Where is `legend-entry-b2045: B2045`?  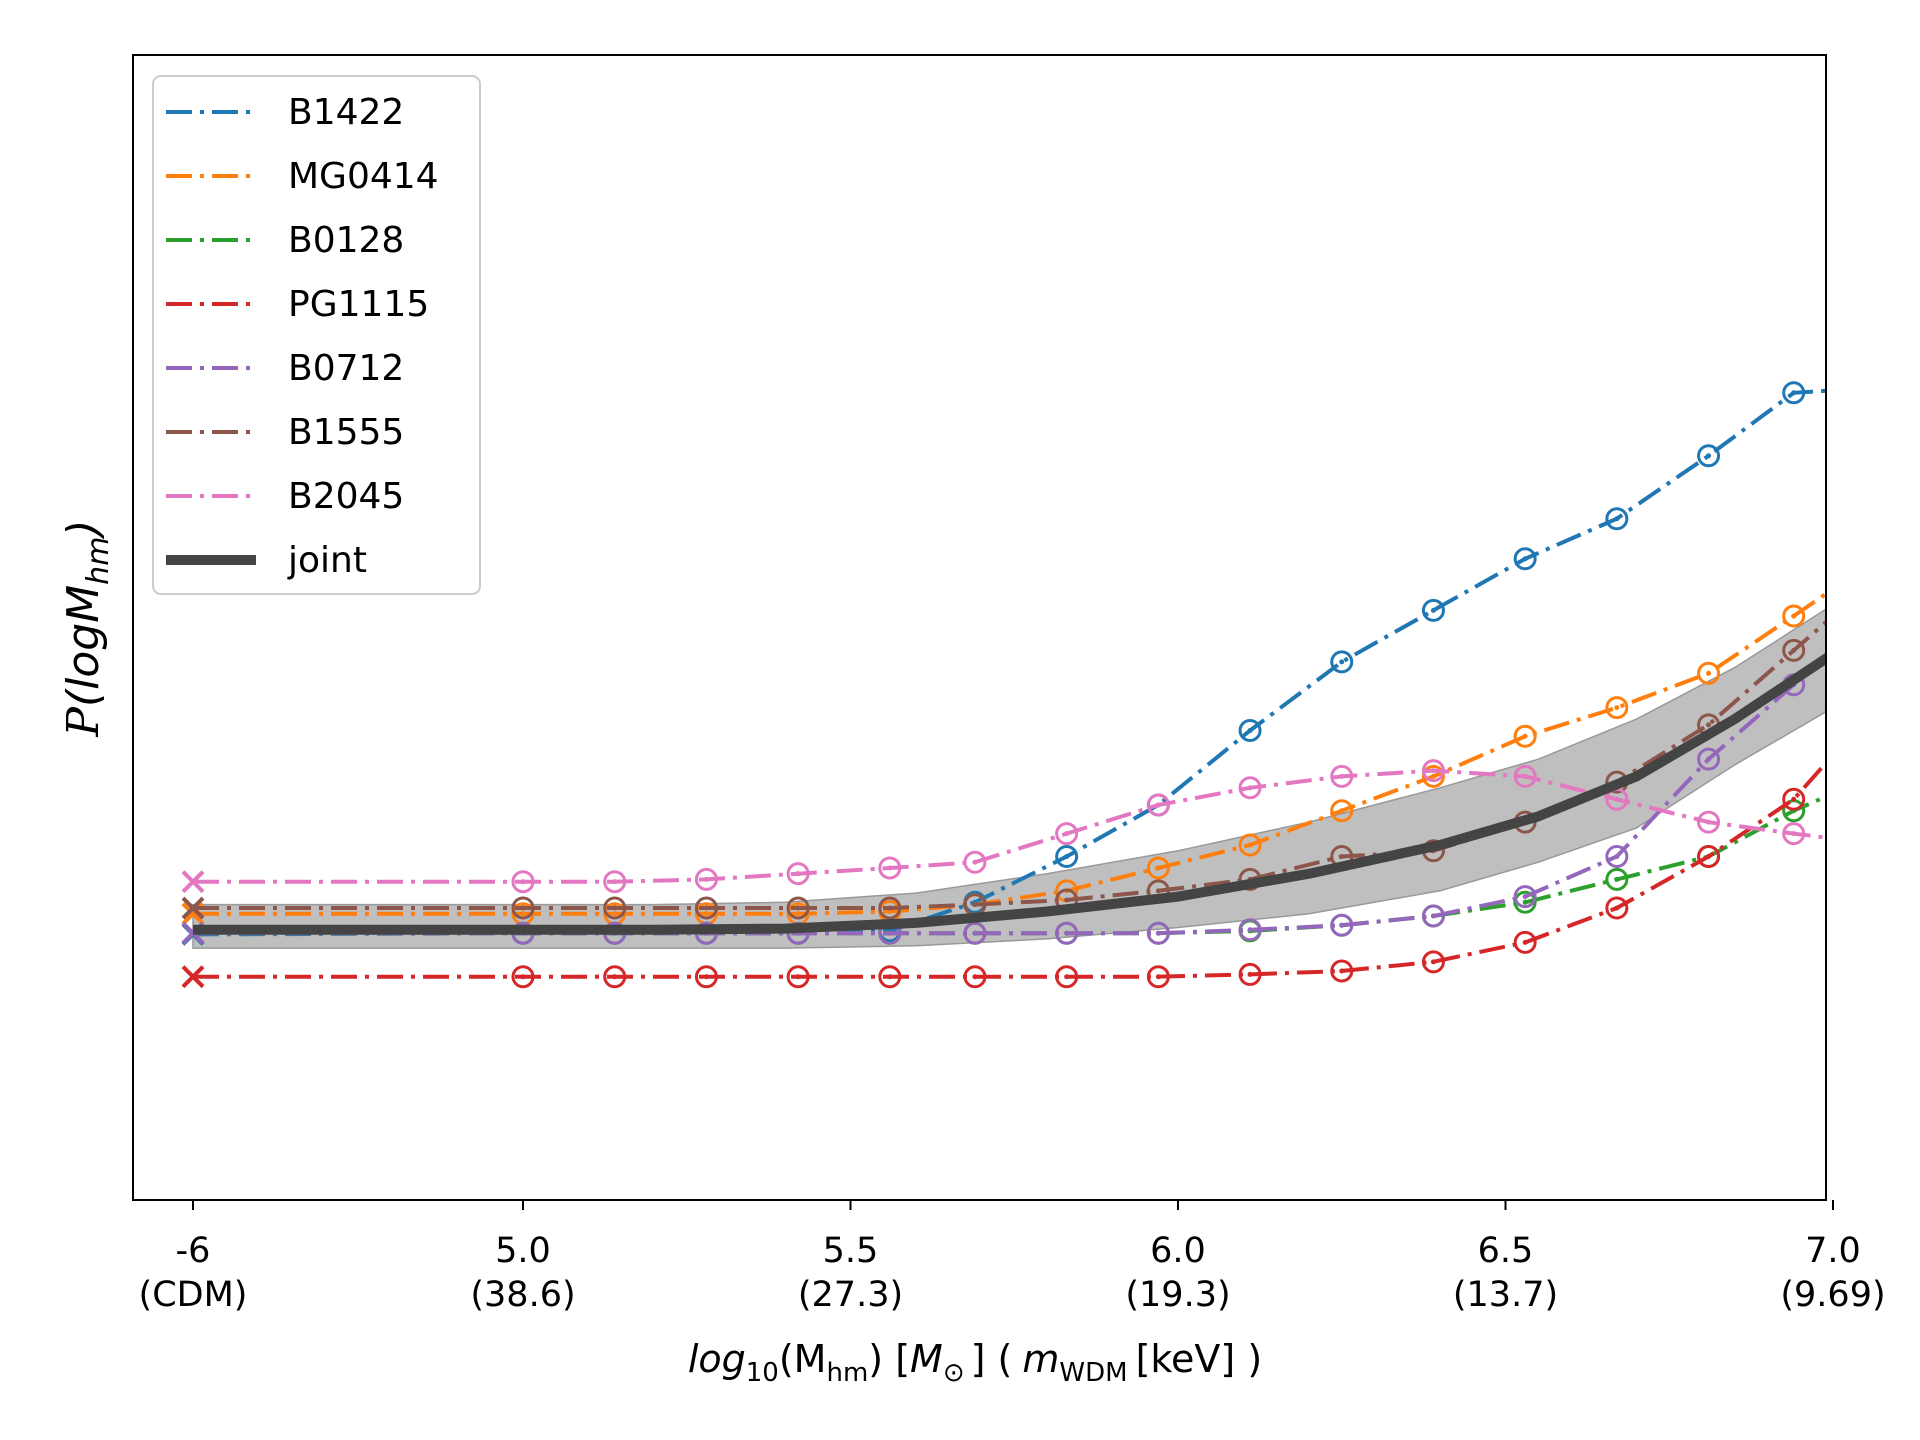
legend-entry-b2045: B2045 is located at coordinates (285, 496).